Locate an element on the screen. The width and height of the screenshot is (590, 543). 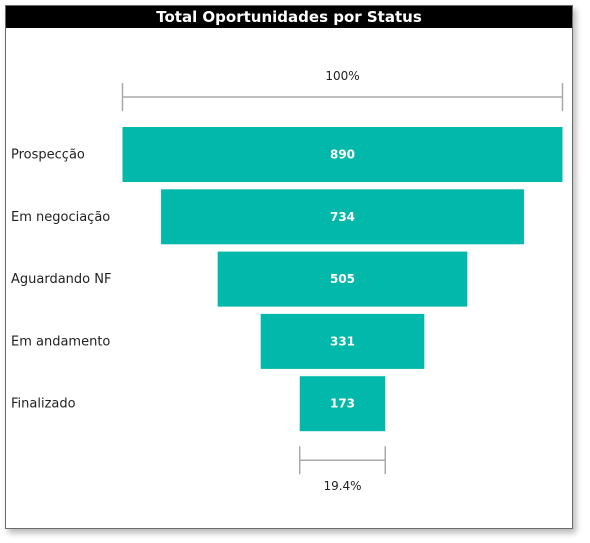
bar-value-label: 173 is located at coordinates (342, 404).